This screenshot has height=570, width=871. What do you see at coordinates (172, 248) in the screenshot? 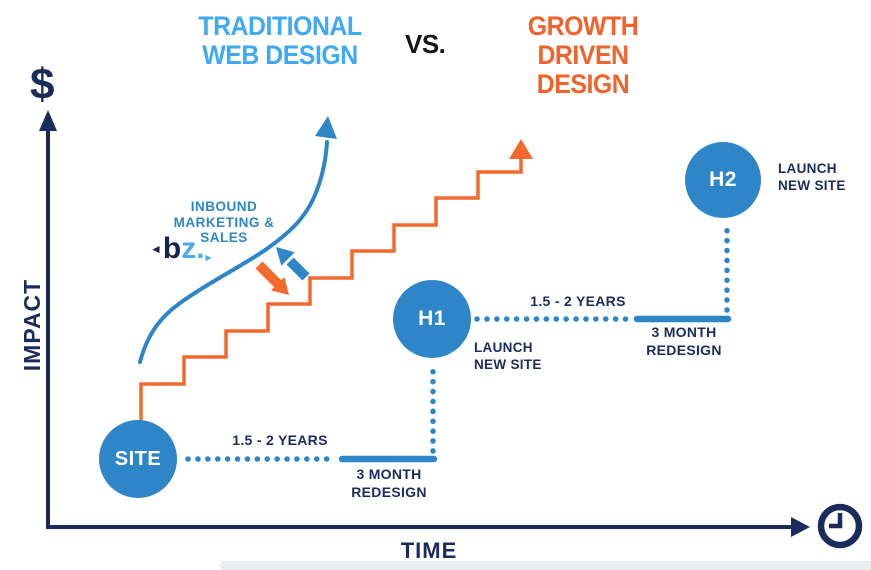
I see `logo-letter-b: b` at bounding box center [172, 248].